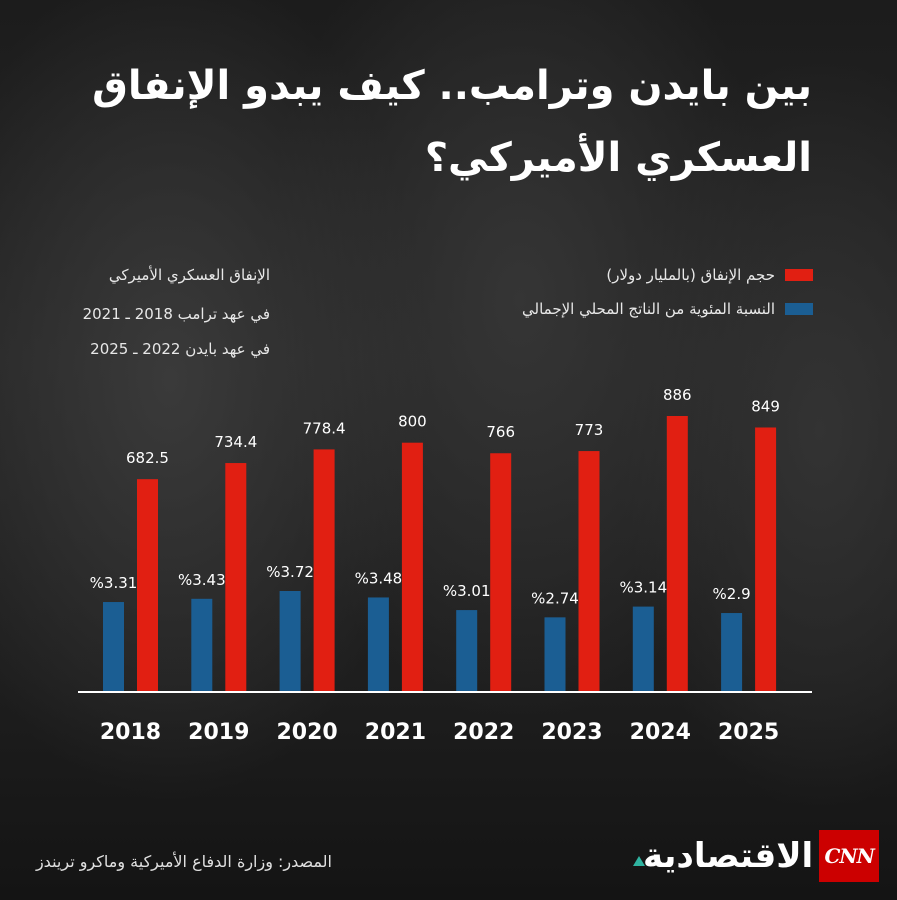 The height and width of the screenshot is (900, 897). I want to click on legend-item-spending: حجم الإنفاق (بالمليار دولار), so click(709, 275).